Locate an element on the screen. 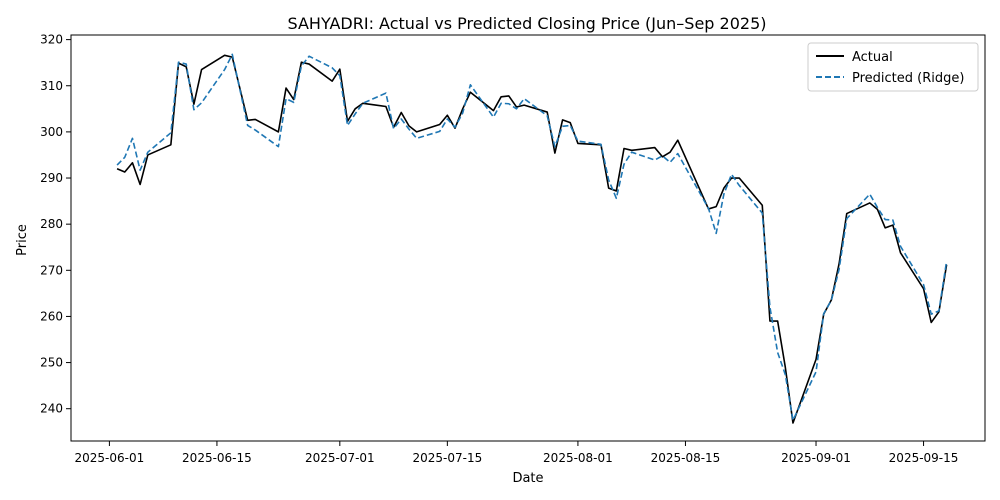 The width and height of the screenshot is (1000, 500). x-axis-title: Date is located at coordinates (527, 478).